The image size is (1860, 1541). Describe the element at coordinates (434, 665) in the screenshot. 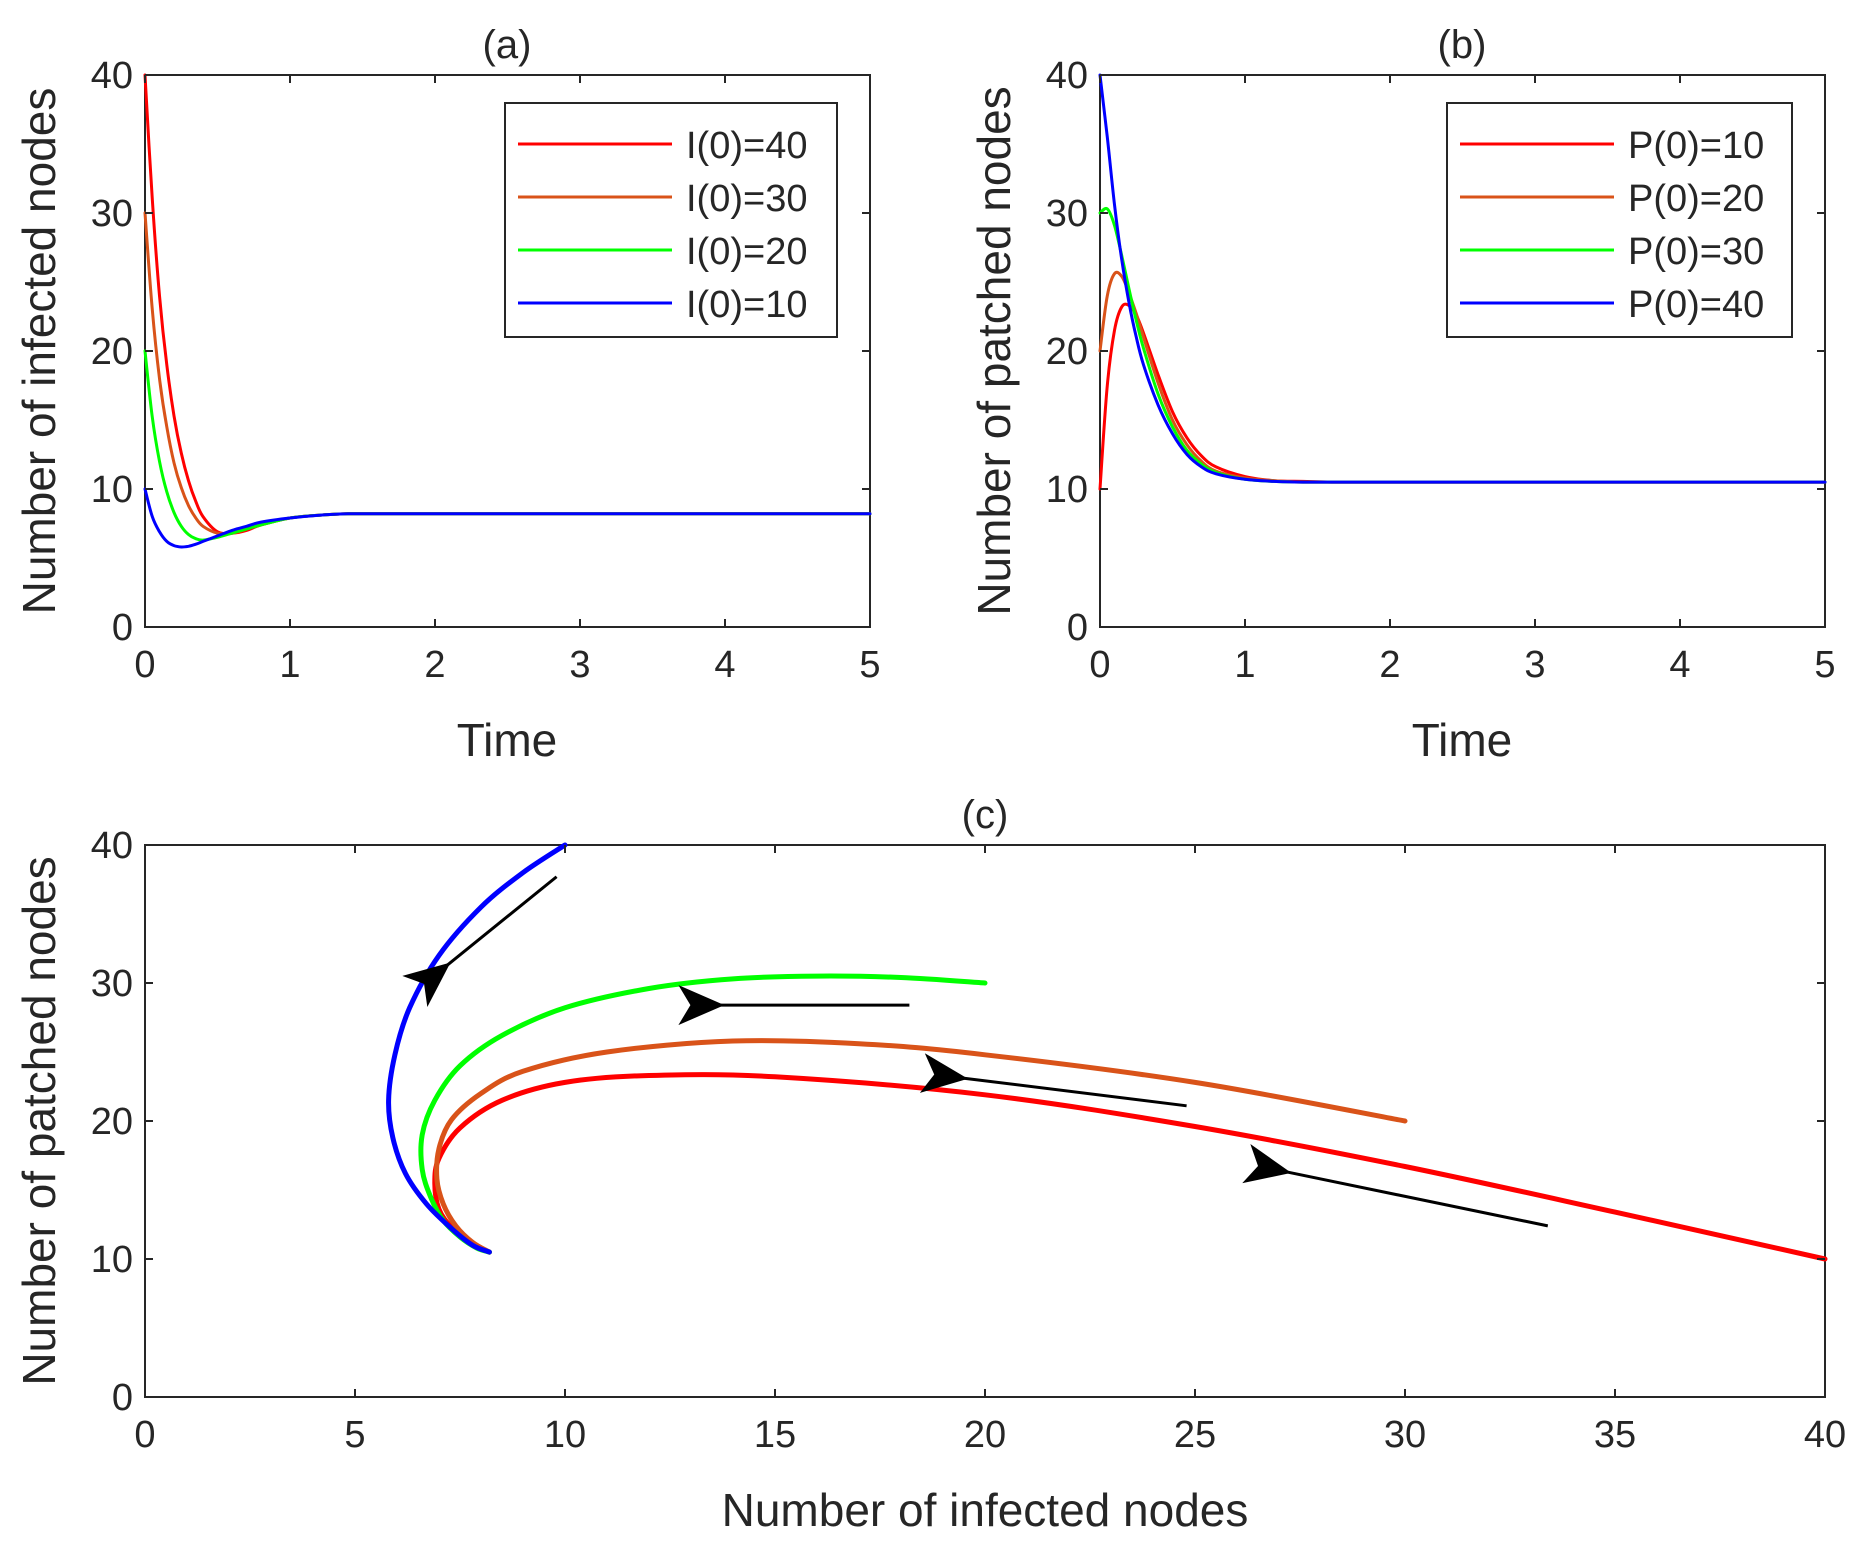

I see `panel-a-x-tick-label-2: 2` at that location.